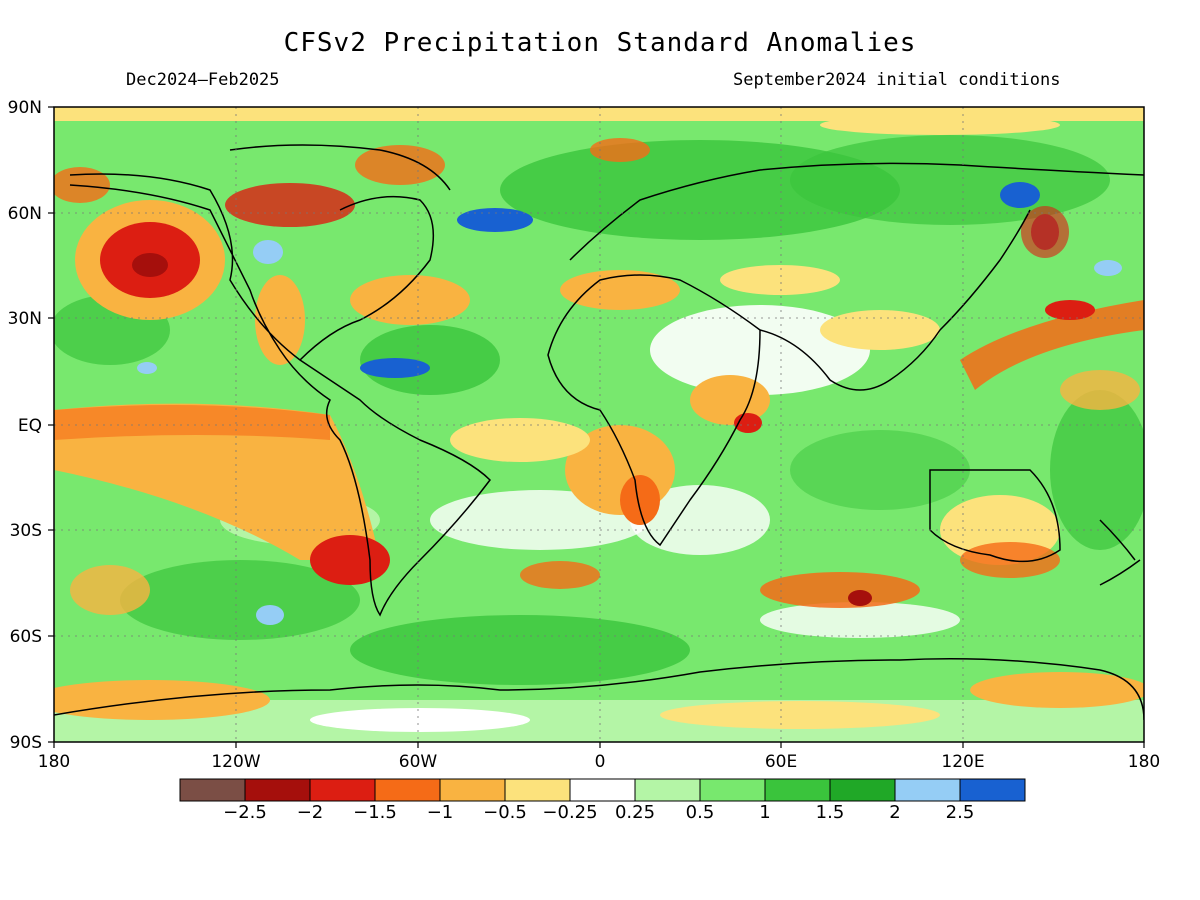 The height and width of the screenshot is (900, 1200). I want to click on initial-conditions: September2024 initial conditions, so click(897, 80).